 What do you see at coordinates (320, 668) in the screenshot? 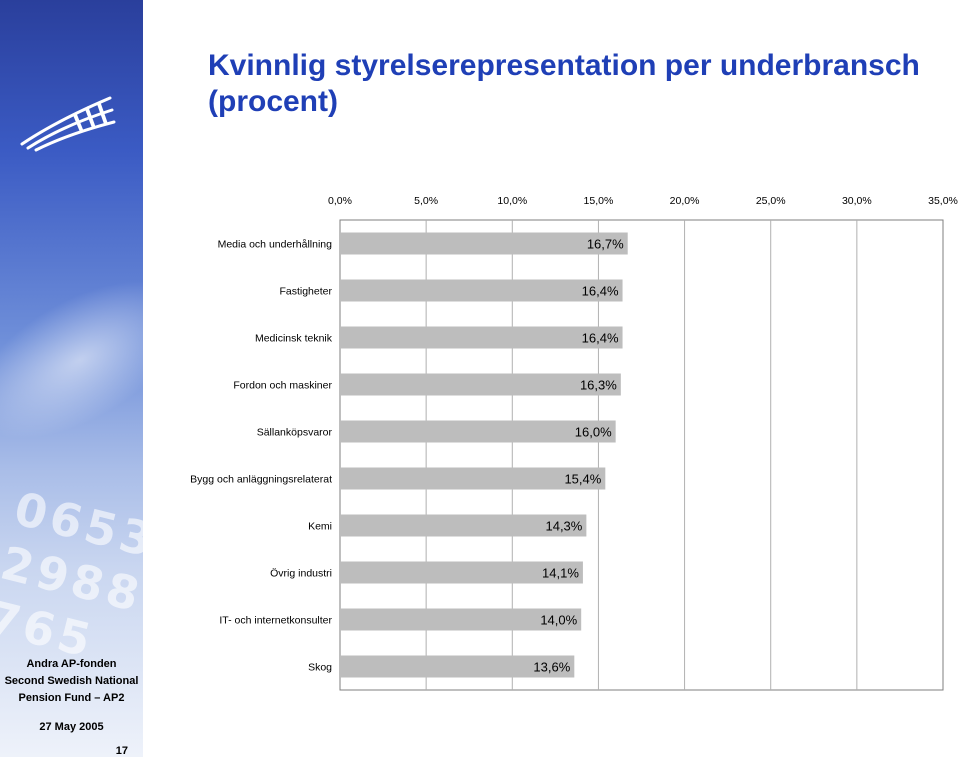
I see `category-label: Skog` at bounding box center [320, 668].